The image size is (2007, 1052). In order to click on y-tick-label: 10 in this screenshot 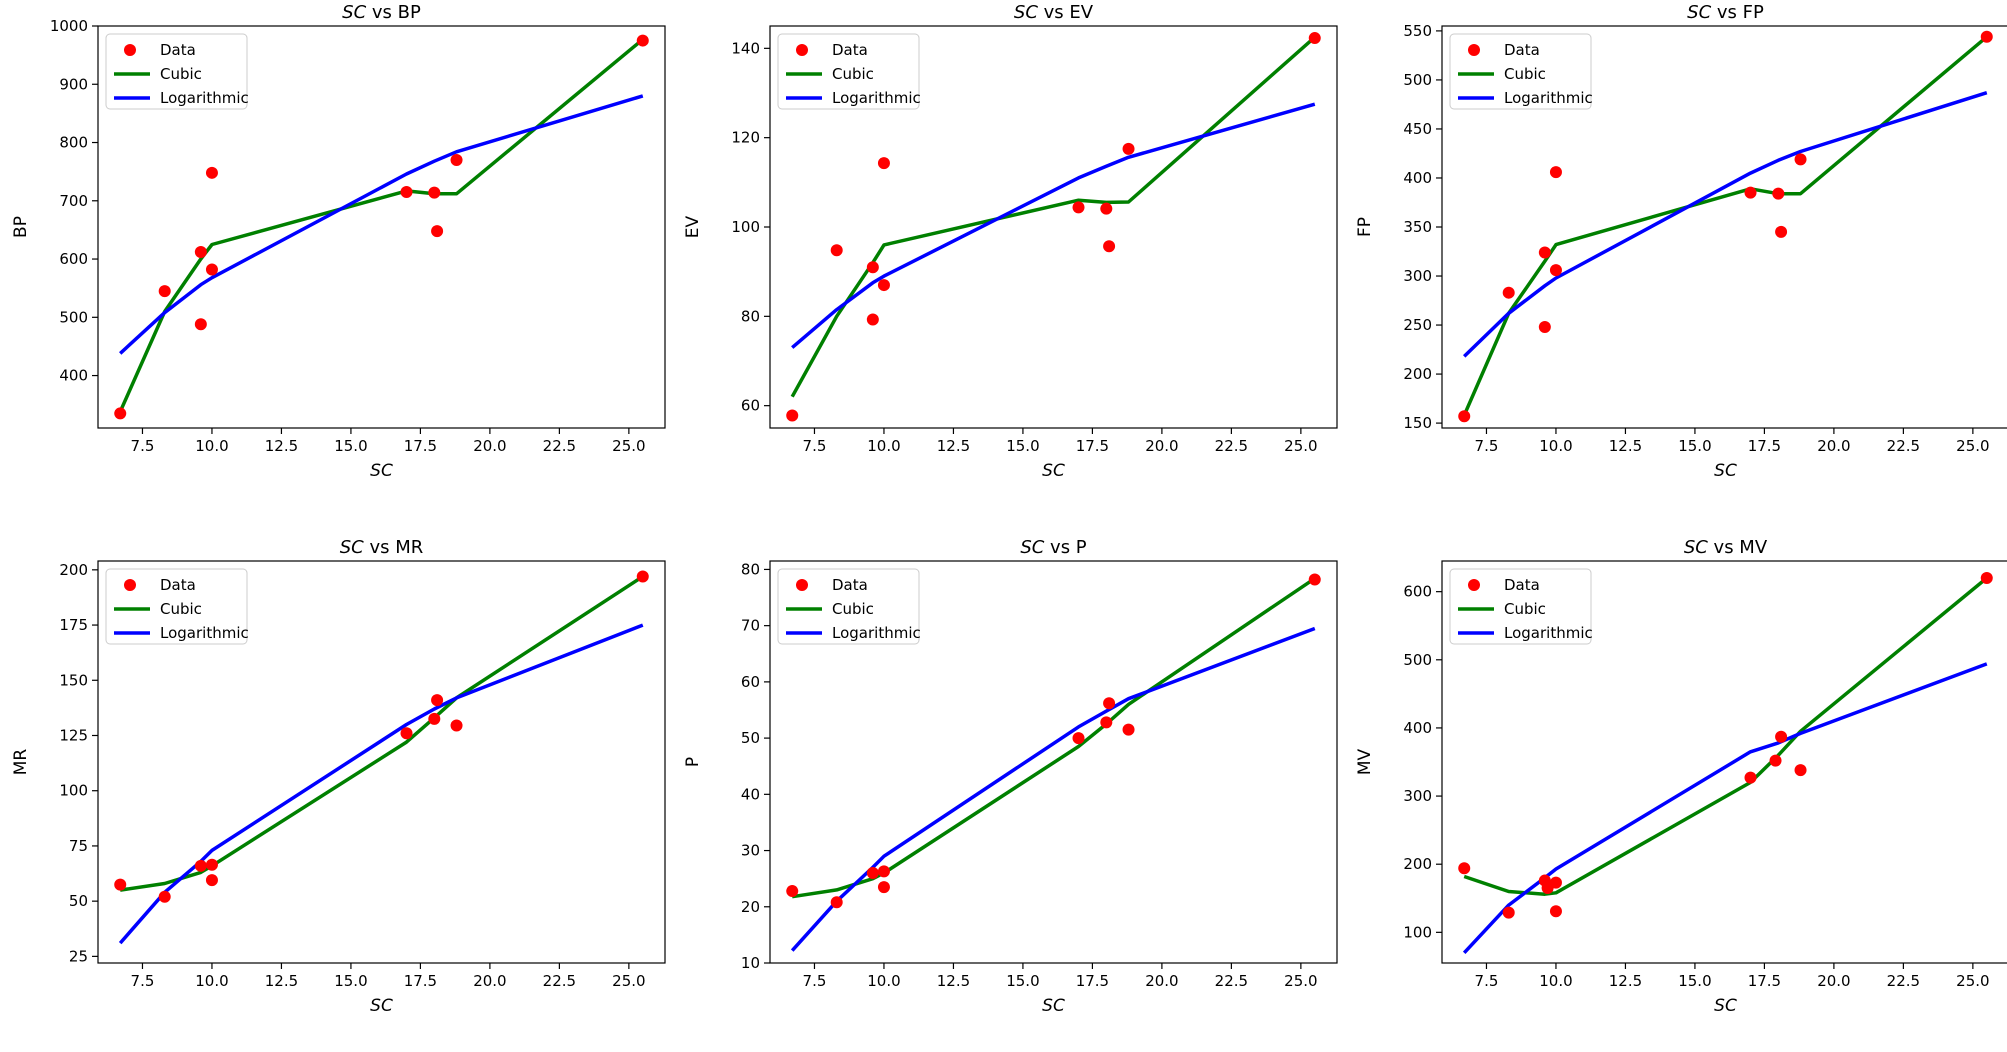, I will do `click(750, 963)`.